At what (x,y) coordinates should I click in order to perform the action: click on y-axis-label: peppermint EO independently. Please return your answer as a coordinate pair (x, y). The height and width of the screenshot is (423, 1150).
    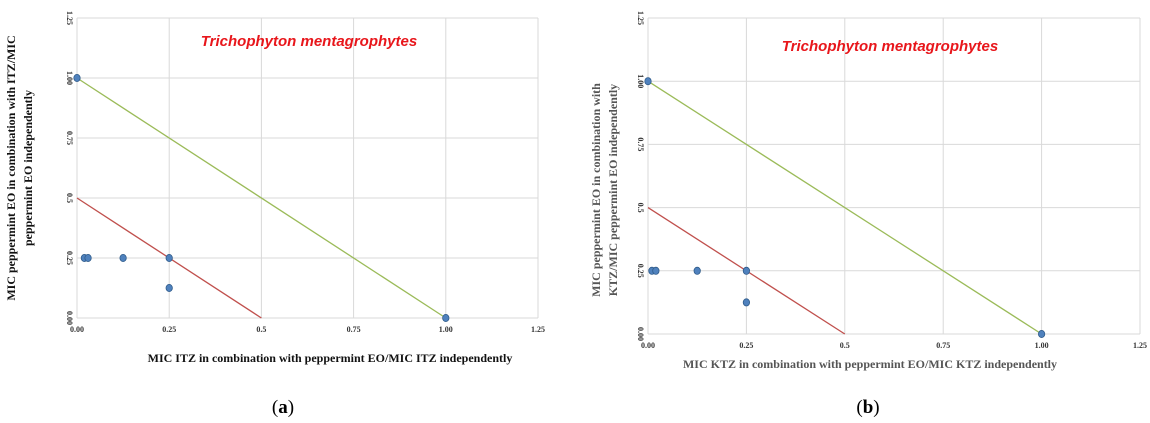
    Looking at the image, I should click on (28, 168).